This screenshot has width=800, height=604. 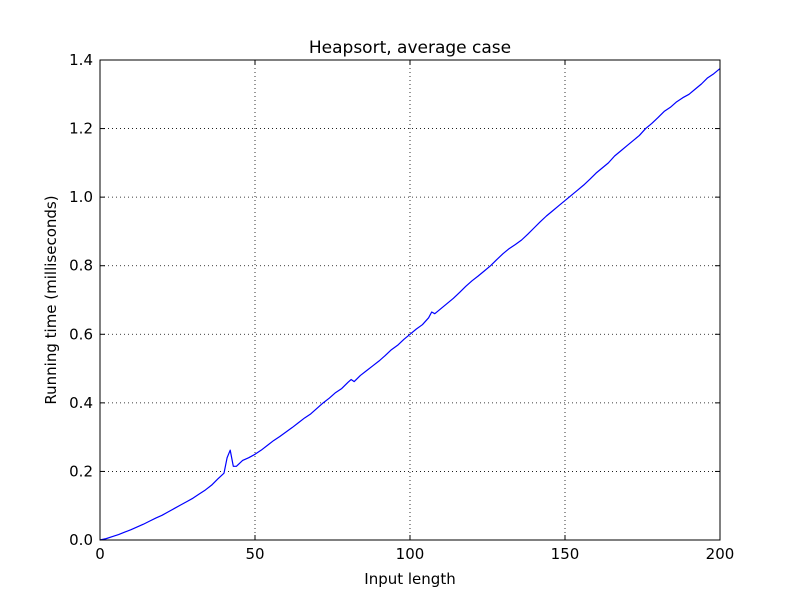 I want to click on y-tick-label: 0.2, so click(x=81, y=471).